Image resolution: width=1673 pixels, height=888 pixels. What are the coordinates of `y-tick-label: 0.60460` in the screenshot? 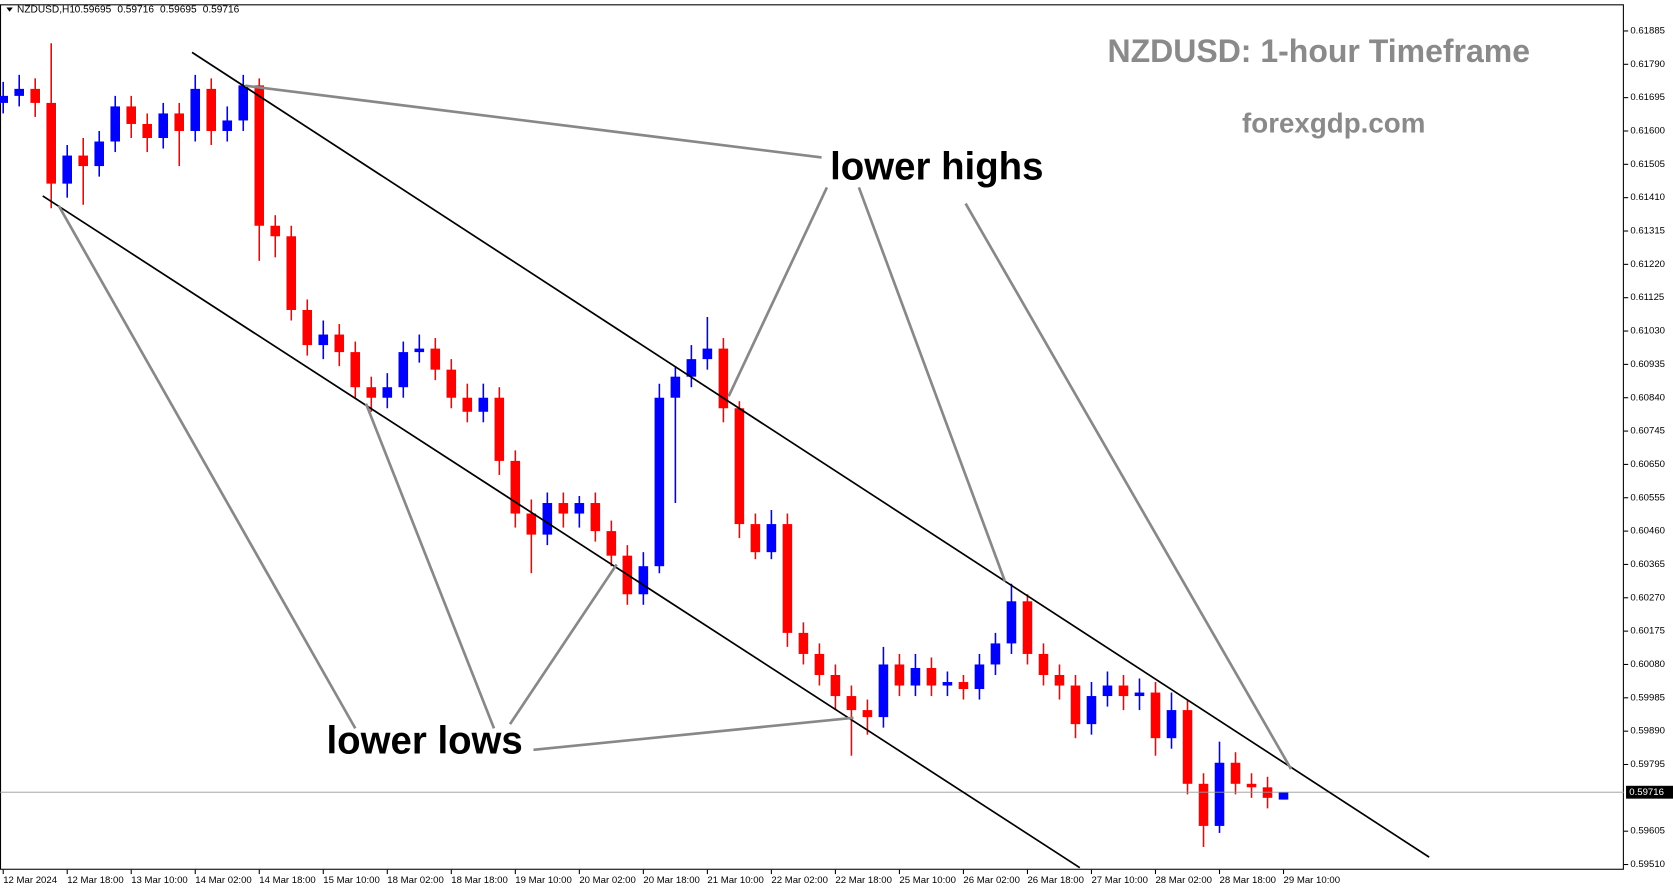 It's located at (1647, 531).